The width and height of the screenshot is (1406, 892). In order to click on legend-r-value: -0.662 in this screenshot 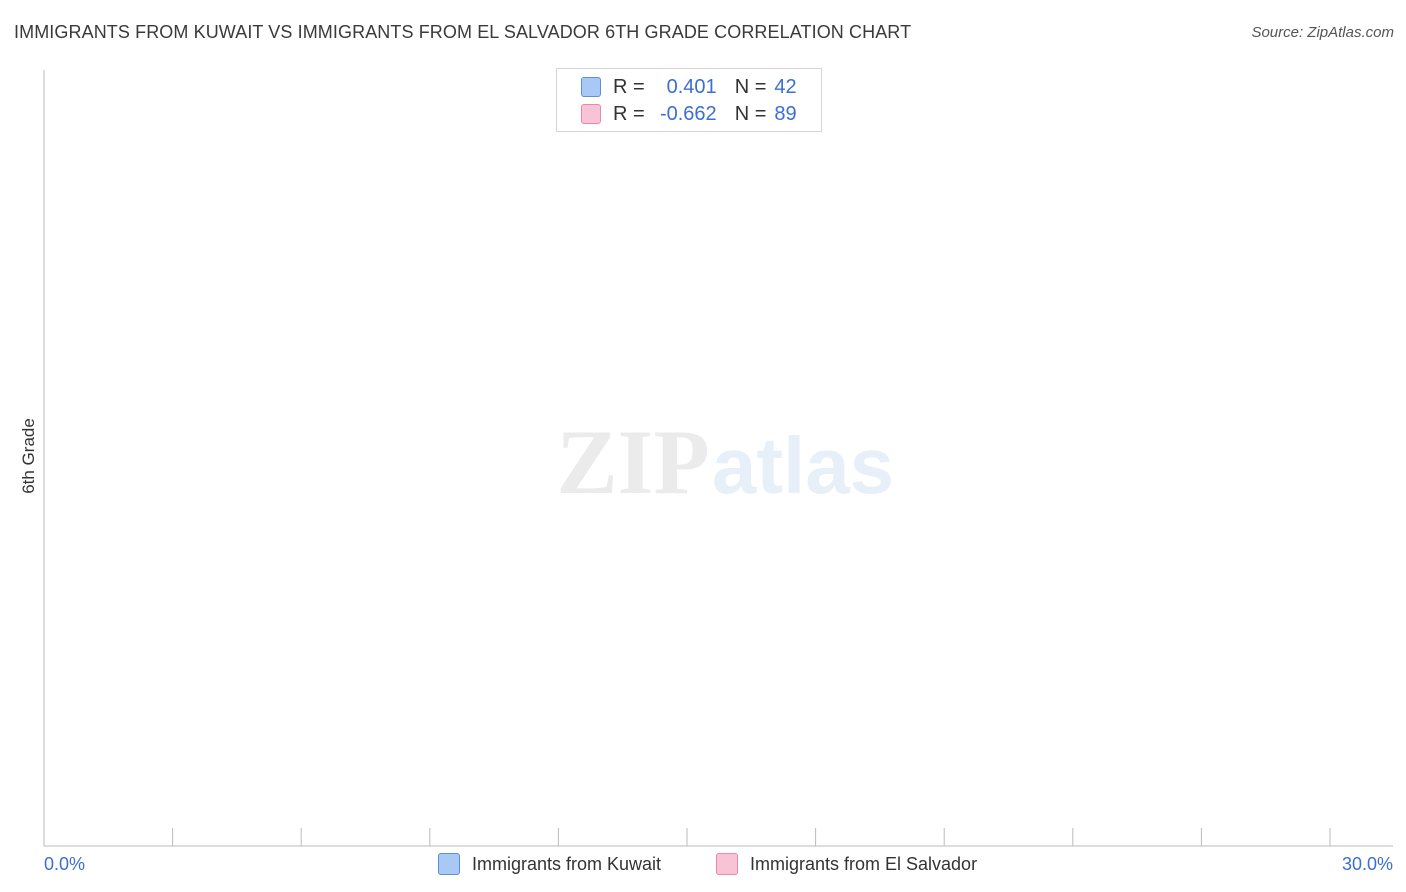, I will do `click(688, 113)`.